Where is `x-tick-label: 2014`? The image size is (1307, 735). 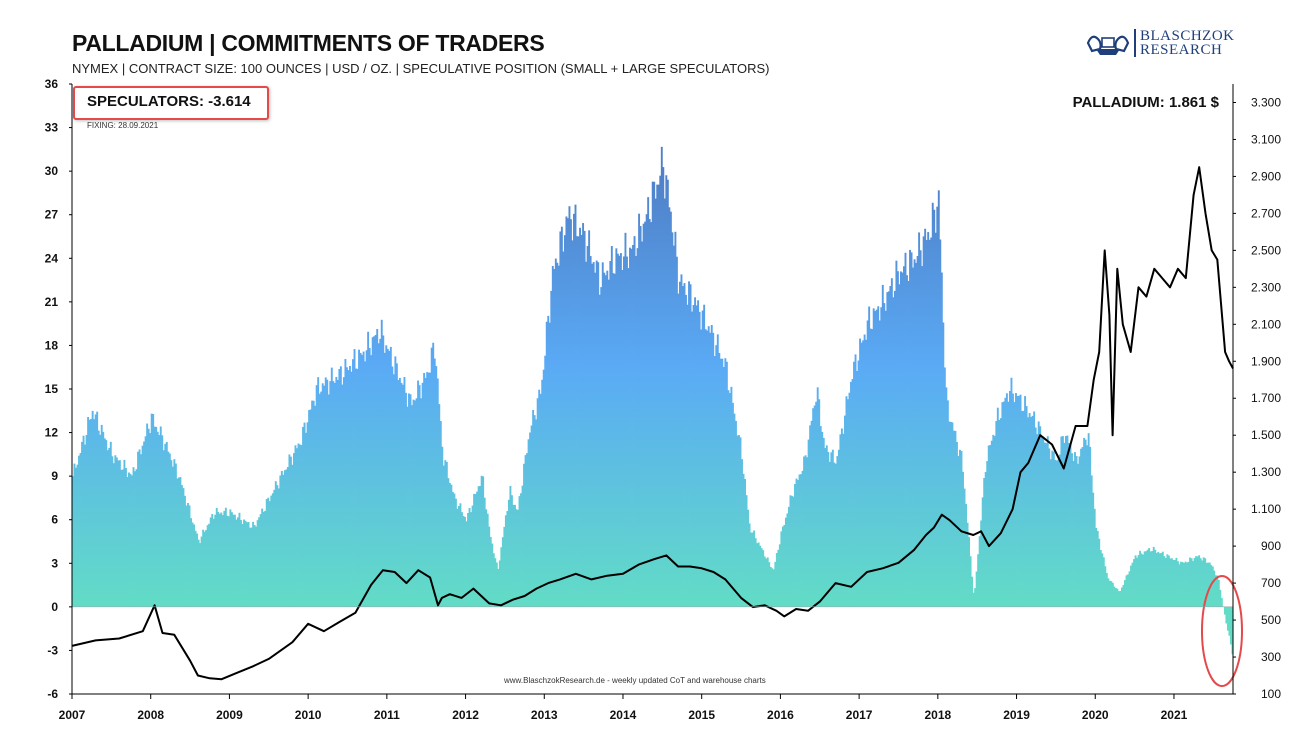
x-tick-label: 2014 is located at coordinates (623, 715).